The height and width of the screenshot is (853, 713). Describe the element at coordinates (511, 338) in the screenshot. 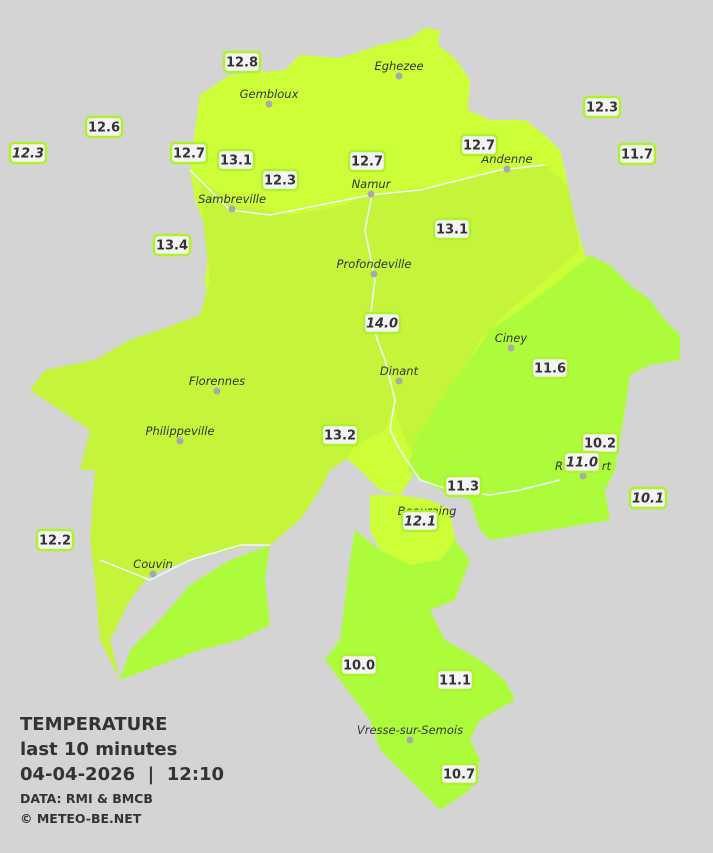

I see `city-label: Ciney` at that location.